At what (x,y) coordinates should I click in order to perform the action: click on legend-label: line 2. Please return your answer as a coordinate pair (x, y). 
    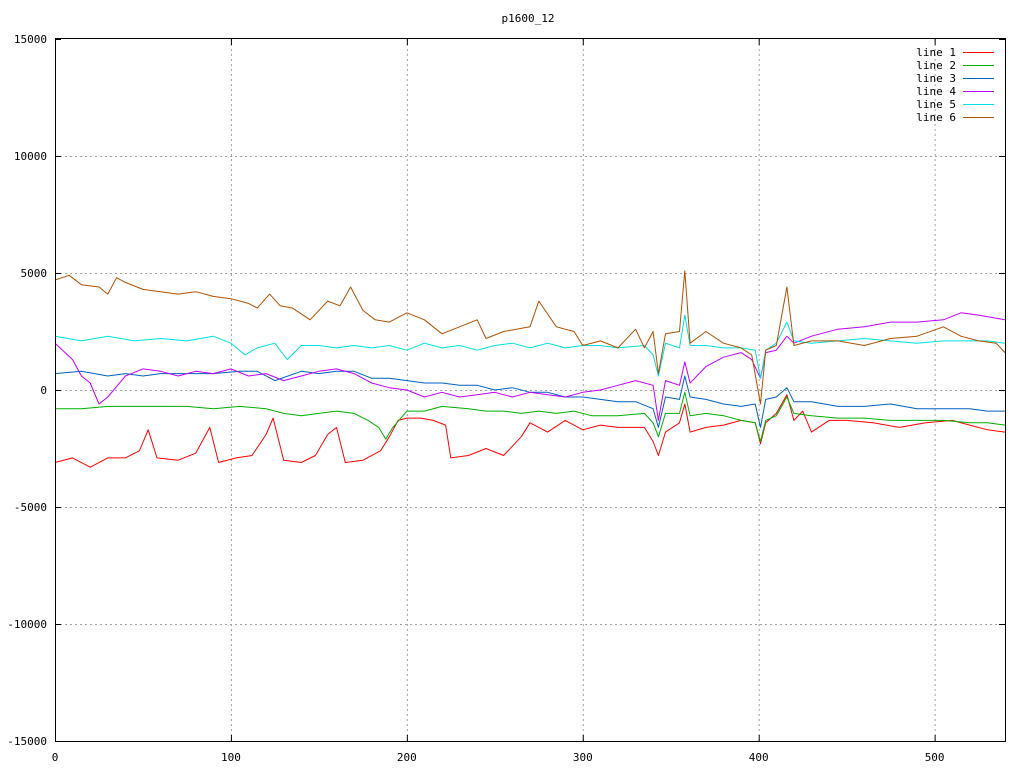
    Looking at the image, I should click on (936, 65).